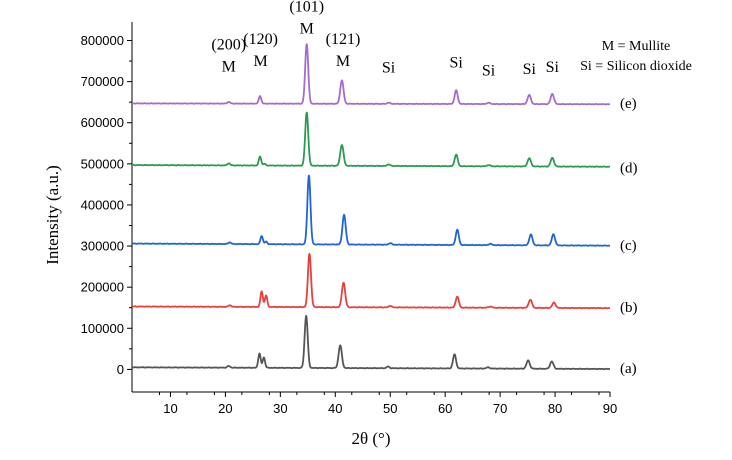  What do you see at coordinates (335, 408) in the screenshot?
I see `x-tick-label: 40` at bounding box center [335, 408].